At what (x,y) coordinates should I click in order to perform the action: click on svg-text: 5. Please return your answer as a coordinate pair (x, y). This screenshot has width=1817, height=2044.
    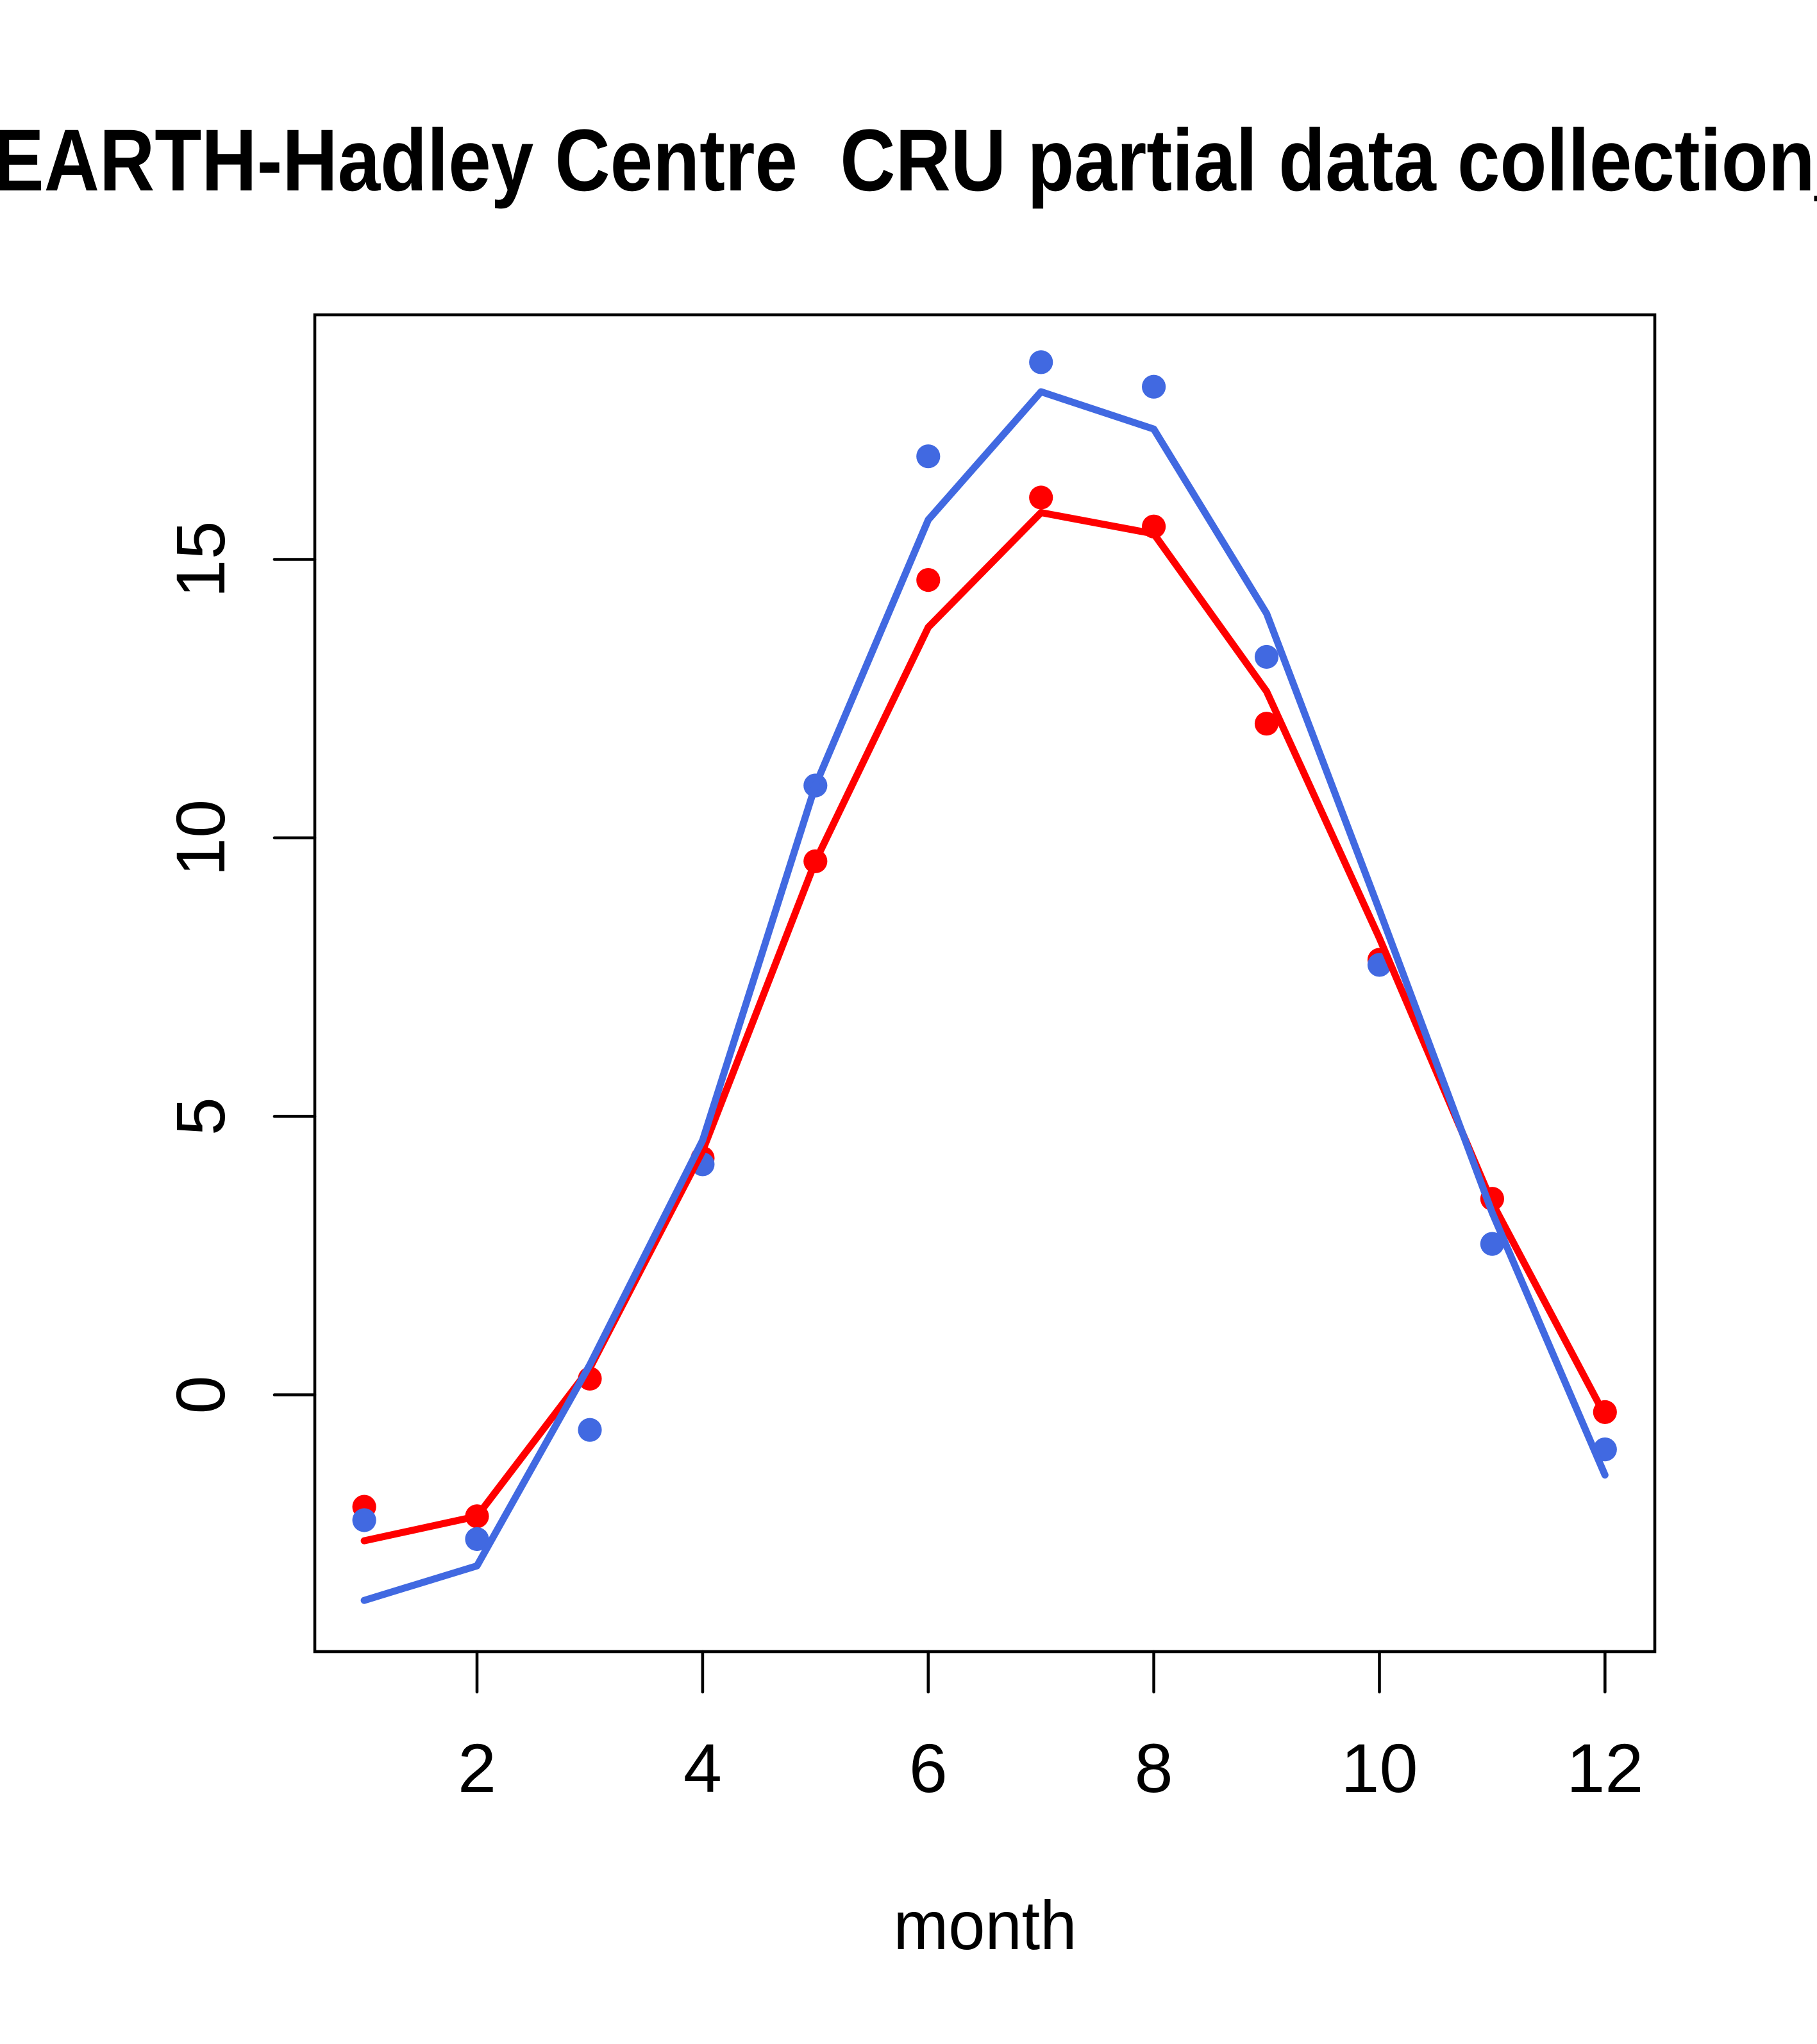
    Looking at the image, I should click on (201, 1116).